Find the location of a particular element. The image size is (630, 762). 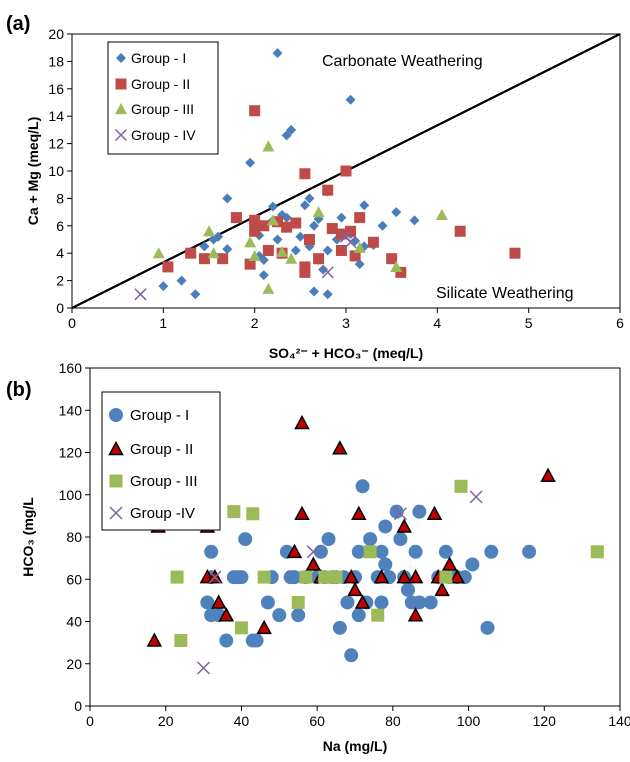

y-tick-label: 16 is located at coordinates (56, 89).